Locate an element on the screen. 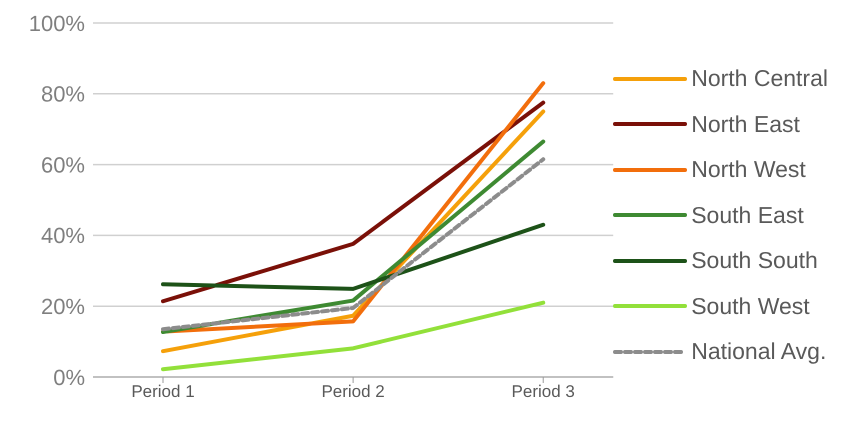  legend-label: North East is located at coordinates (745, 124).